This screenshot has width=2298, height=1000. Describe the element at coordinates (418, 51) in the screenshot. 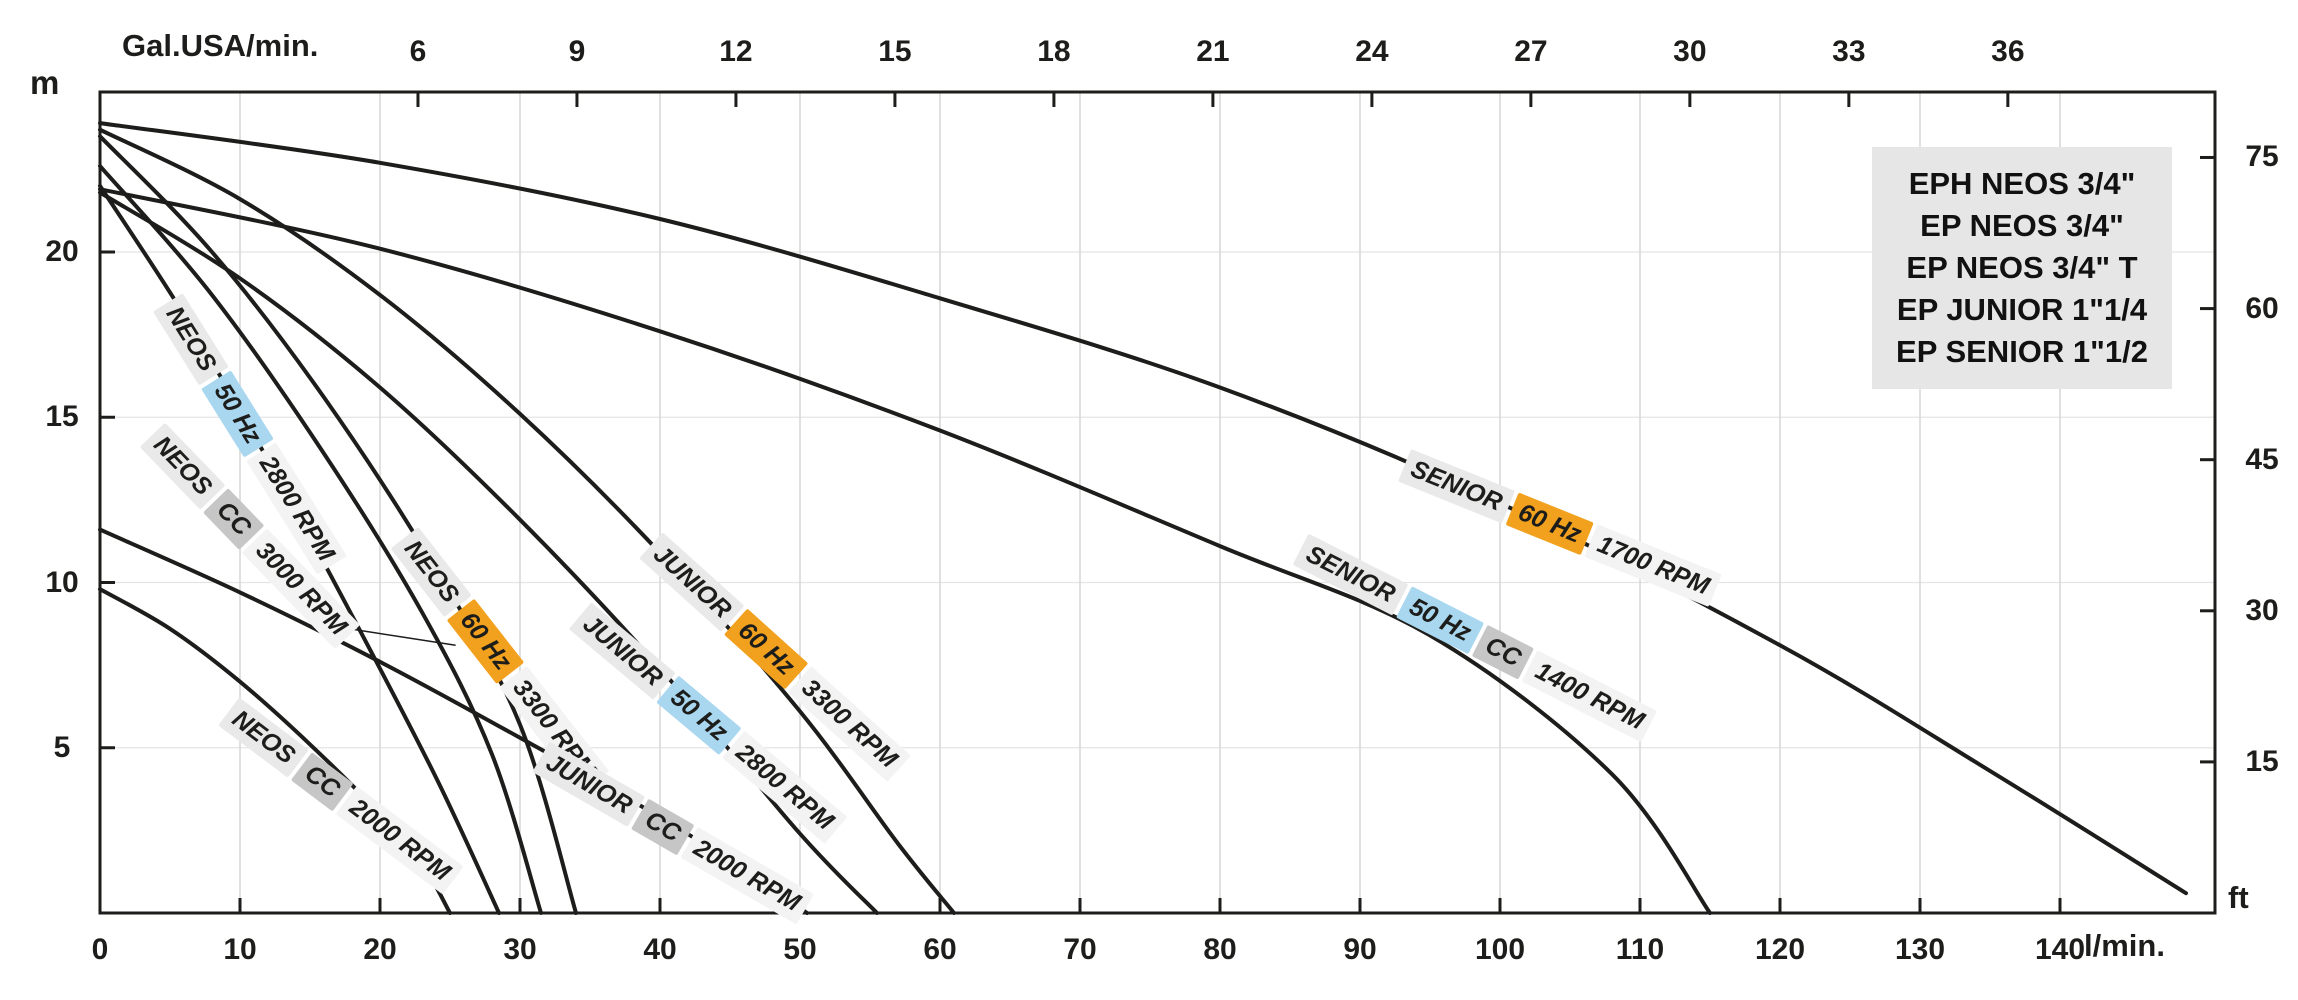

I see `top-axis-tick-label: 6` at that location.